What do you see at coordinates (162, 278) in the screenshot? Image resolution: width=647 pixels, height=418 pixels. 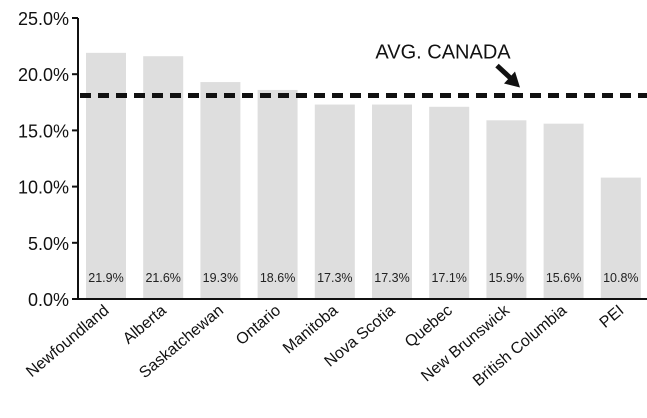 I see `data-label: 21.6%` at bounding box center [162, 278].